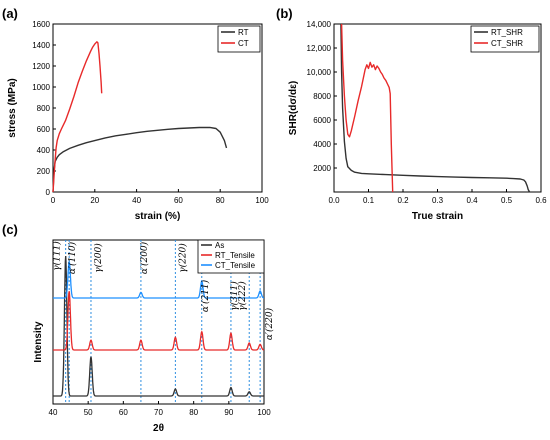 This screenshot has width=550, height=440. I want to click on panel-c-xtick-label: 60, so click(123, 412).